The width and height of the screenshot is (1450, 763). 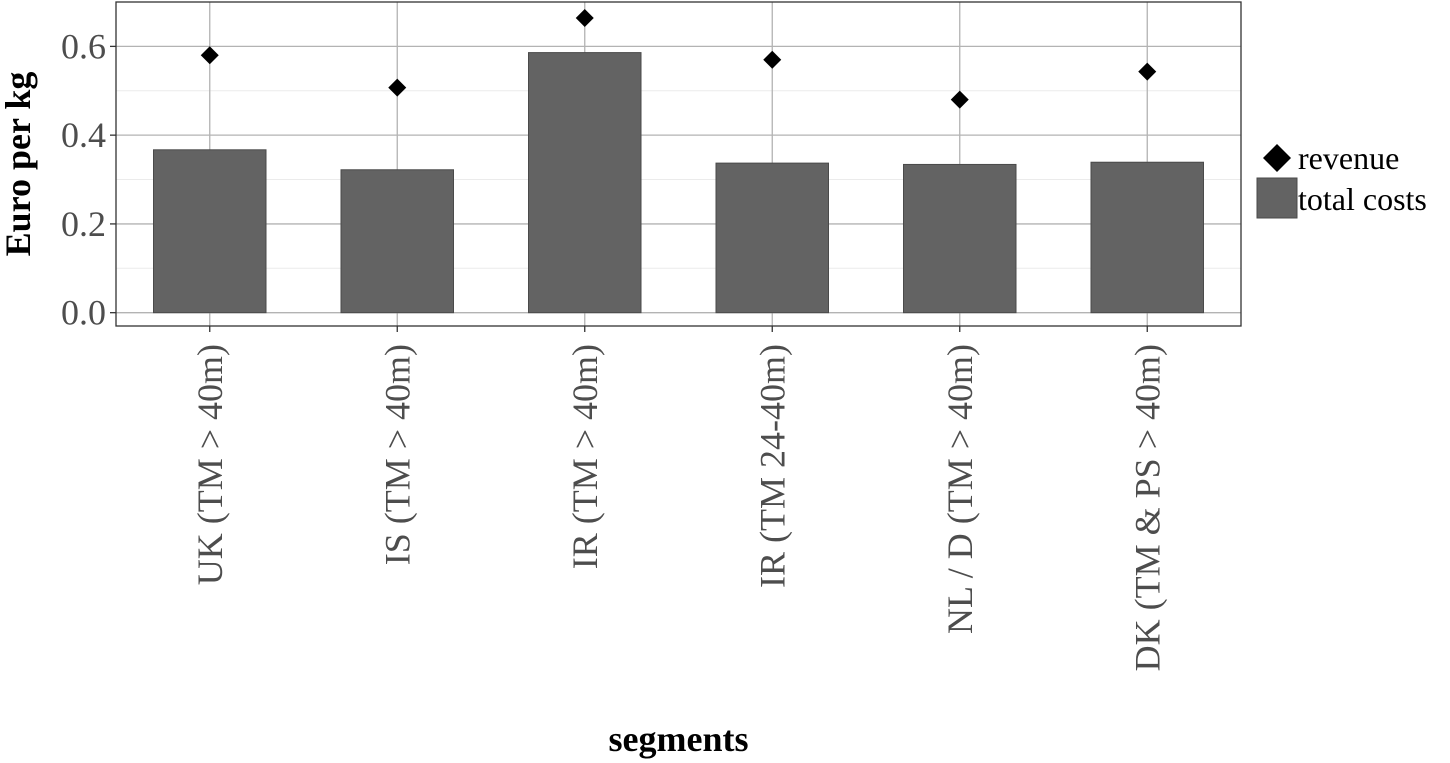 I want to click on x-tick-label: IR (TM > 40m), so click(x=585, y=456).